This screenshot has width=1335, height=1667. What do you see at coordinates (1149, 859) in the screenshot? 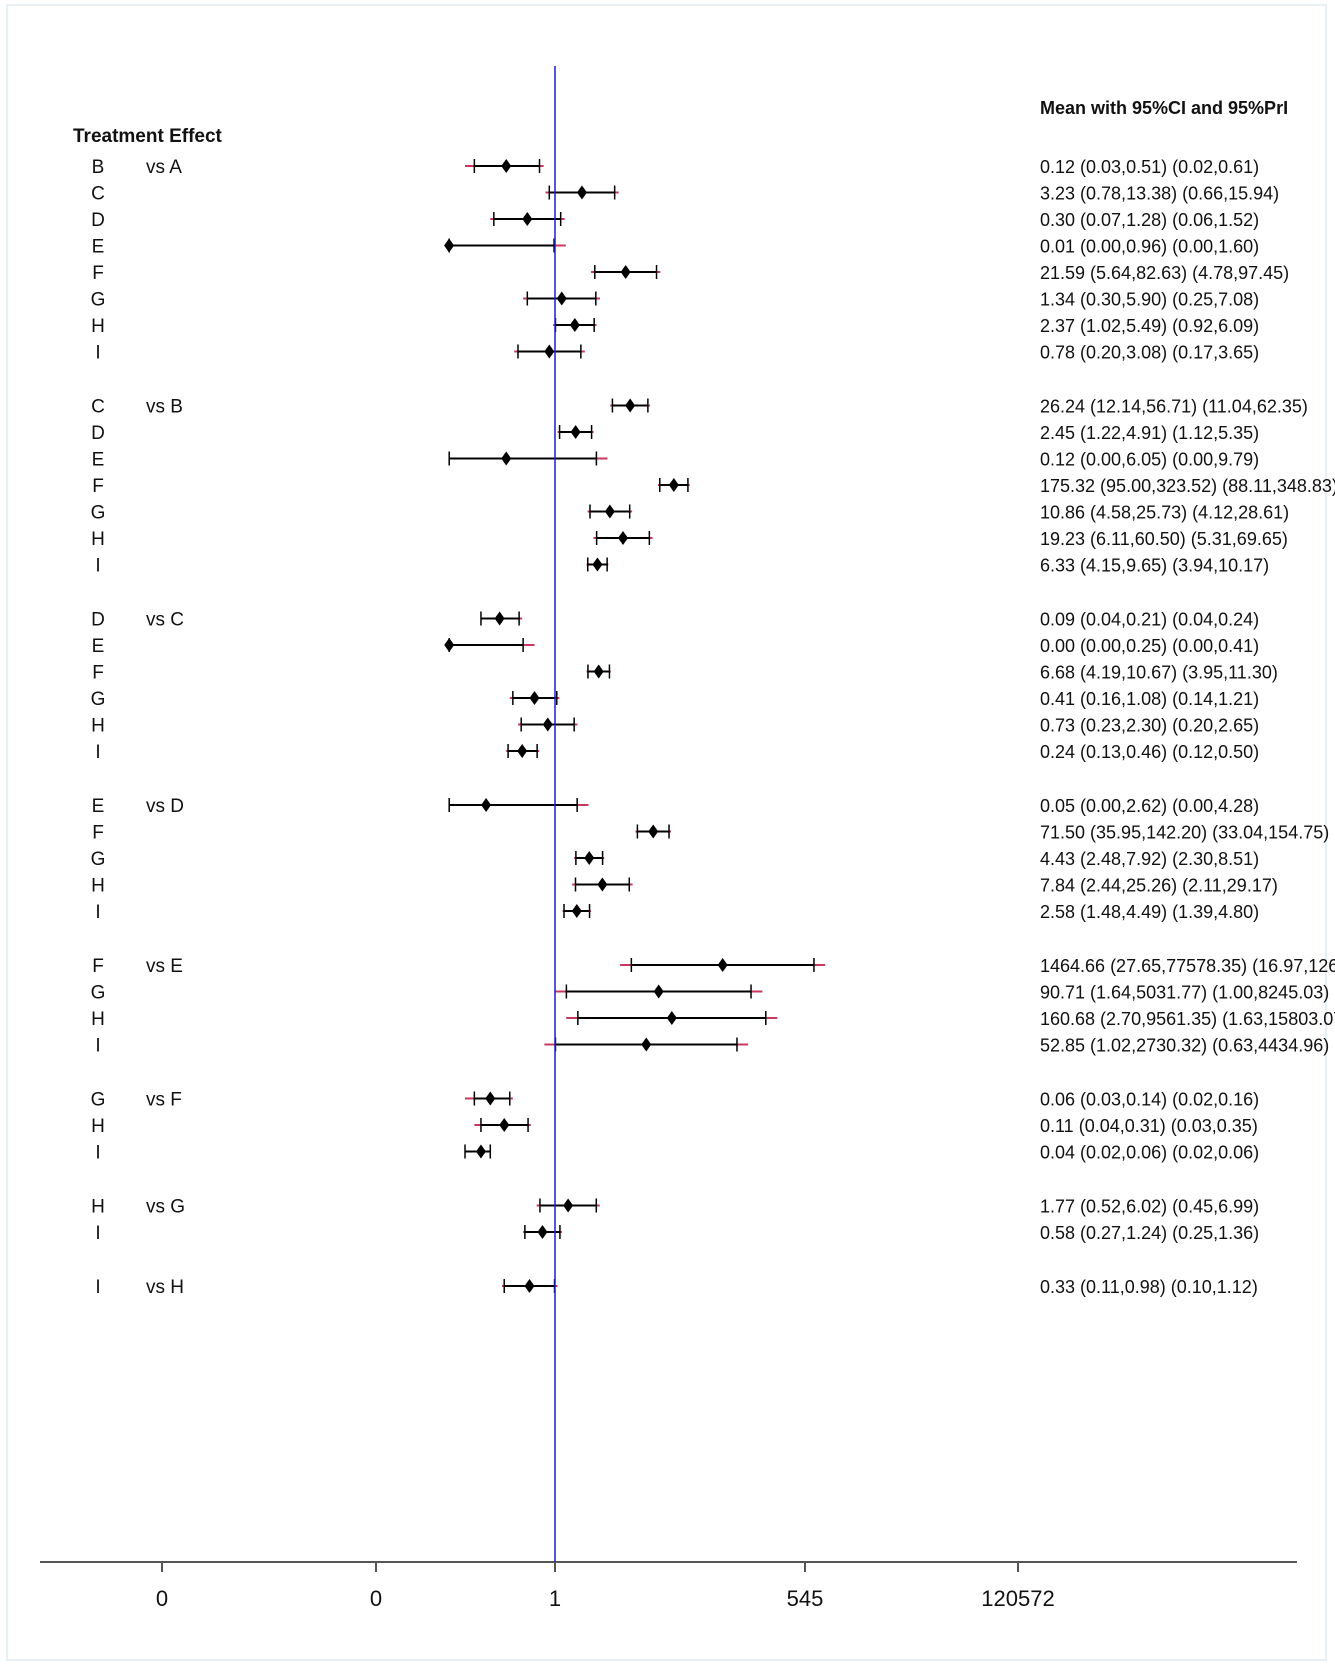
I see `estimate-text: 4.43 (2.48,7.92) (2.30,8.51)` at bounding box center [1149, 859].